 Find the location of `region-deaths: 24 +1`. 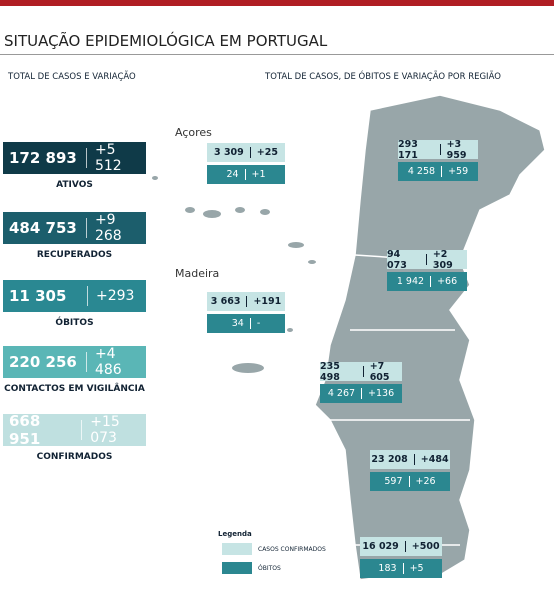

region-deaths: 24 +1 is located at coordinates (246, 174).